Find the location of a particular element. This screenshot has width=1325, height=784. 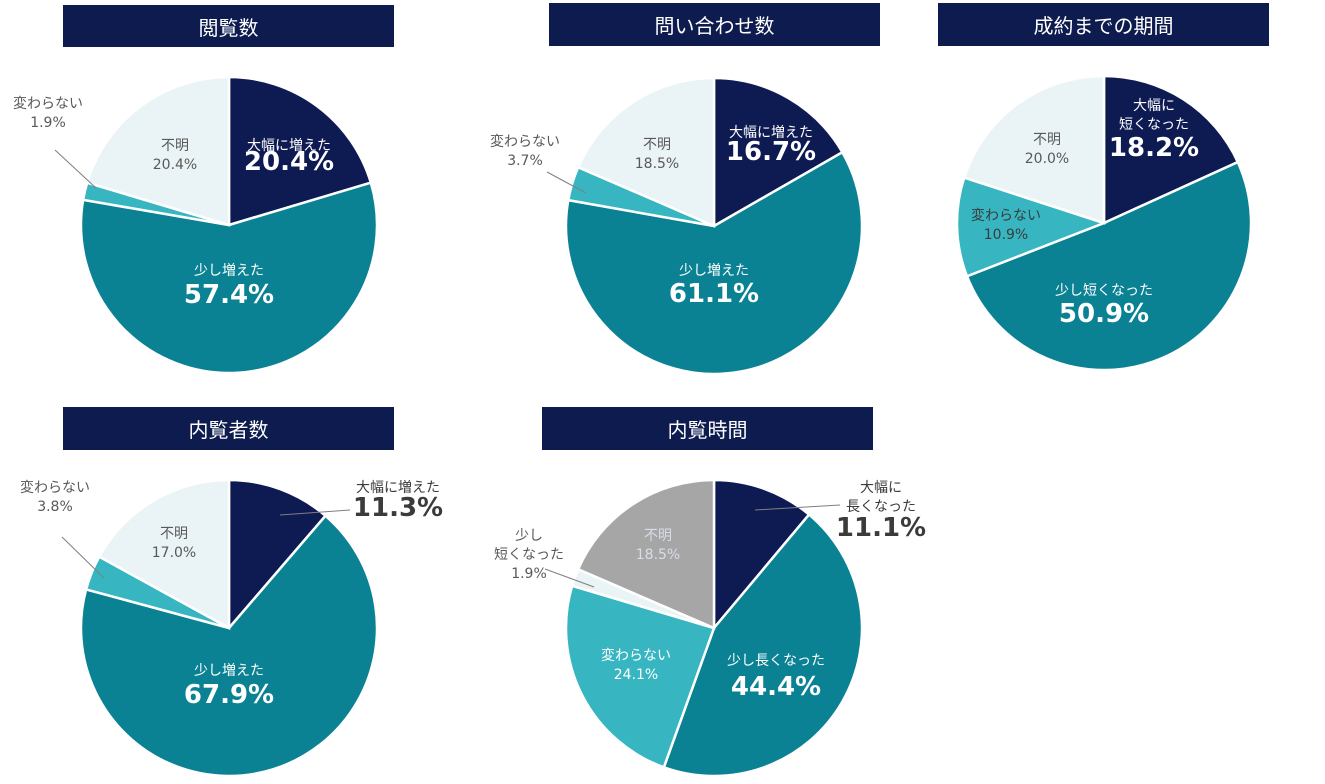

slice-label-visitors-0: 大幅に増えた is located at coordinates (398, 488).